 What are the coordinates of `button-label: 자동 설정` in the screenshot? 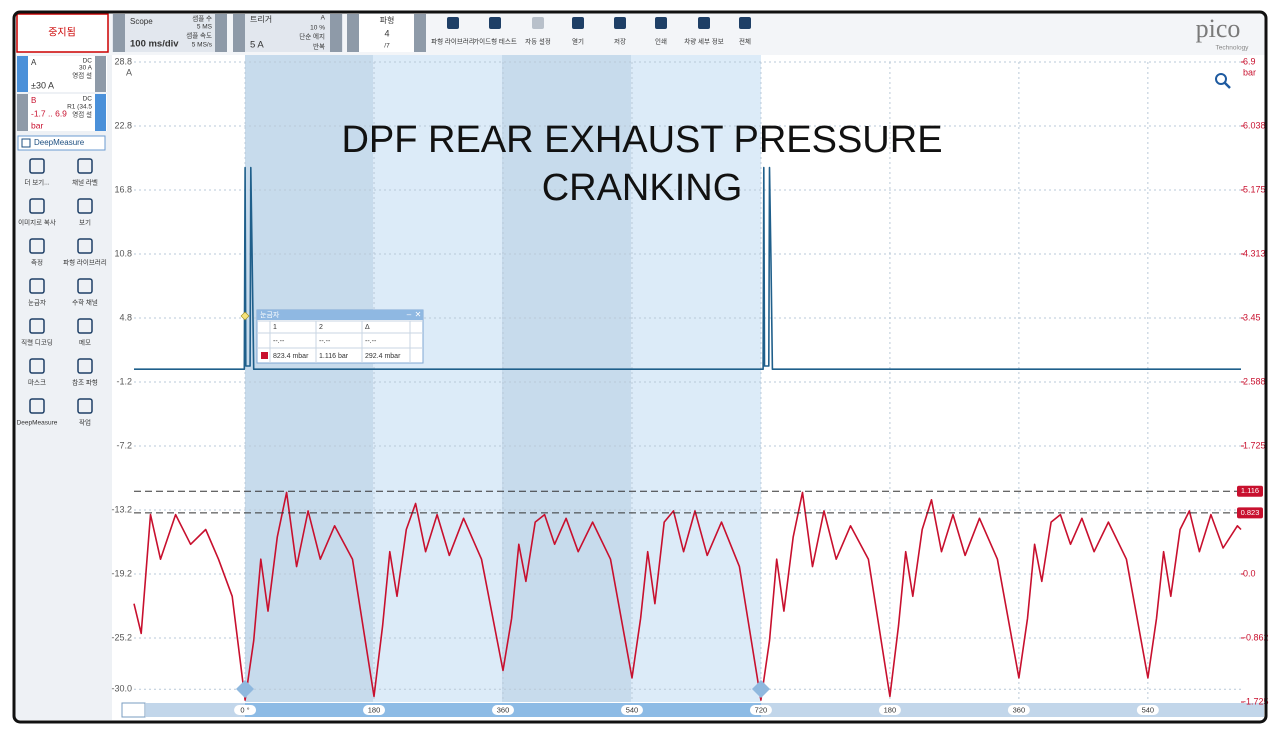 It's located at (538, 41).